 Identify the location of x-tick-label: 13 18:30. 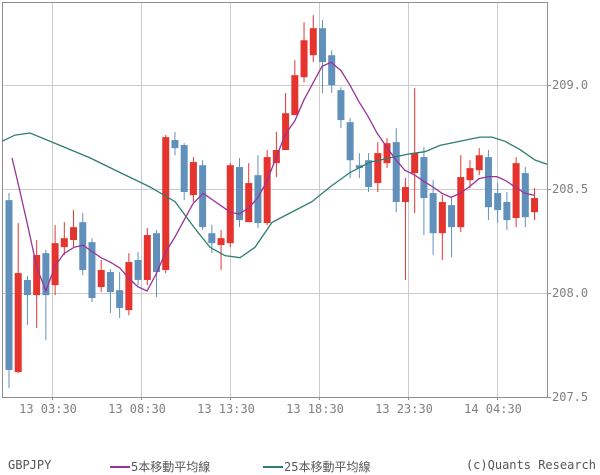
(315, 409).